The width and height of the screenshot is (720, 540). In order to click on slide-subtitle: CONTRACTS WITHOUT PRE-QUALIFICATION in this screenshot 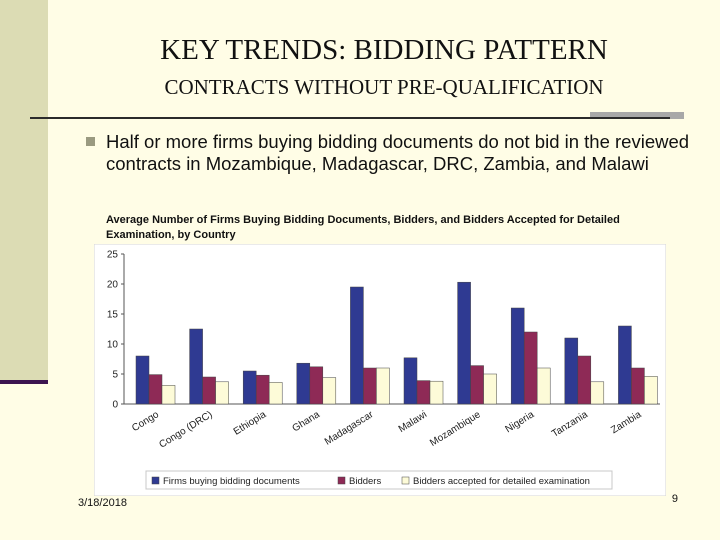, I will do `click(384, 87)`.